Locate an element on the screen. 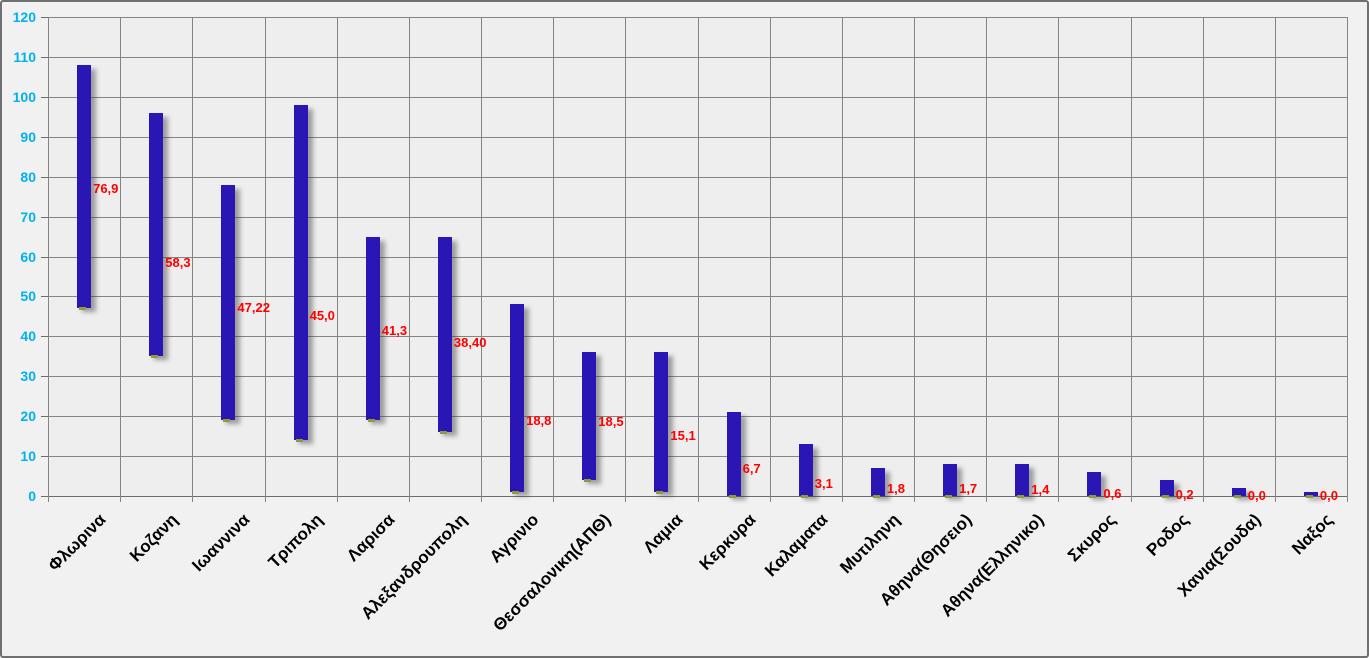 The height and width of the screenshot is (658, 1369). y-tick-label: 90 is located at coordinates (28, 136).